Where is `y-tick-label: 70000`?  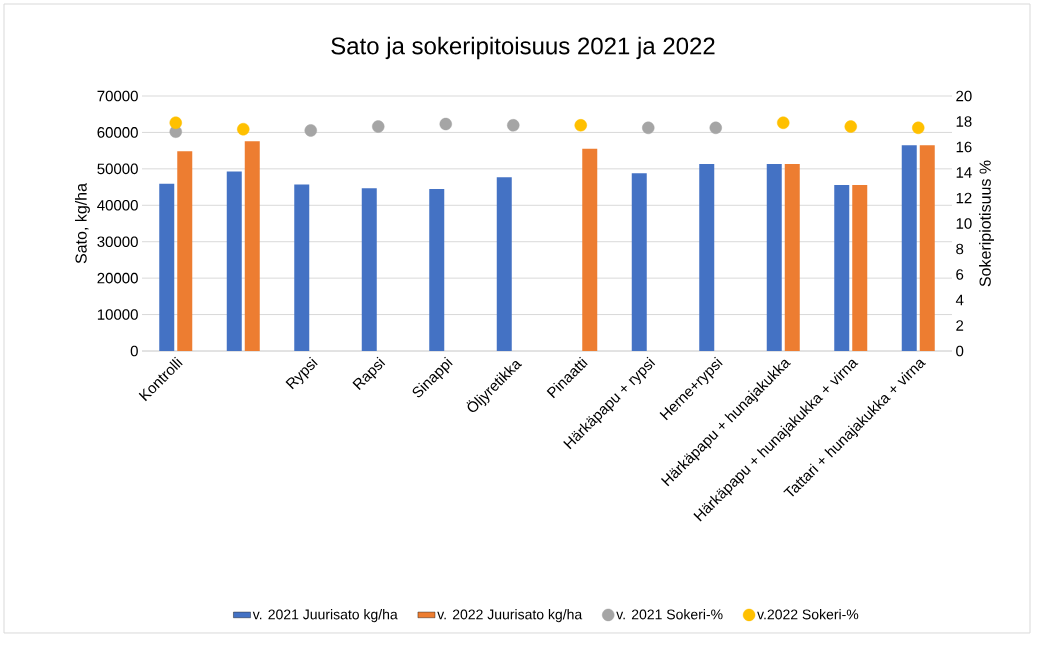
y-tick-label: 70000 is located at coordinates (117, 96).